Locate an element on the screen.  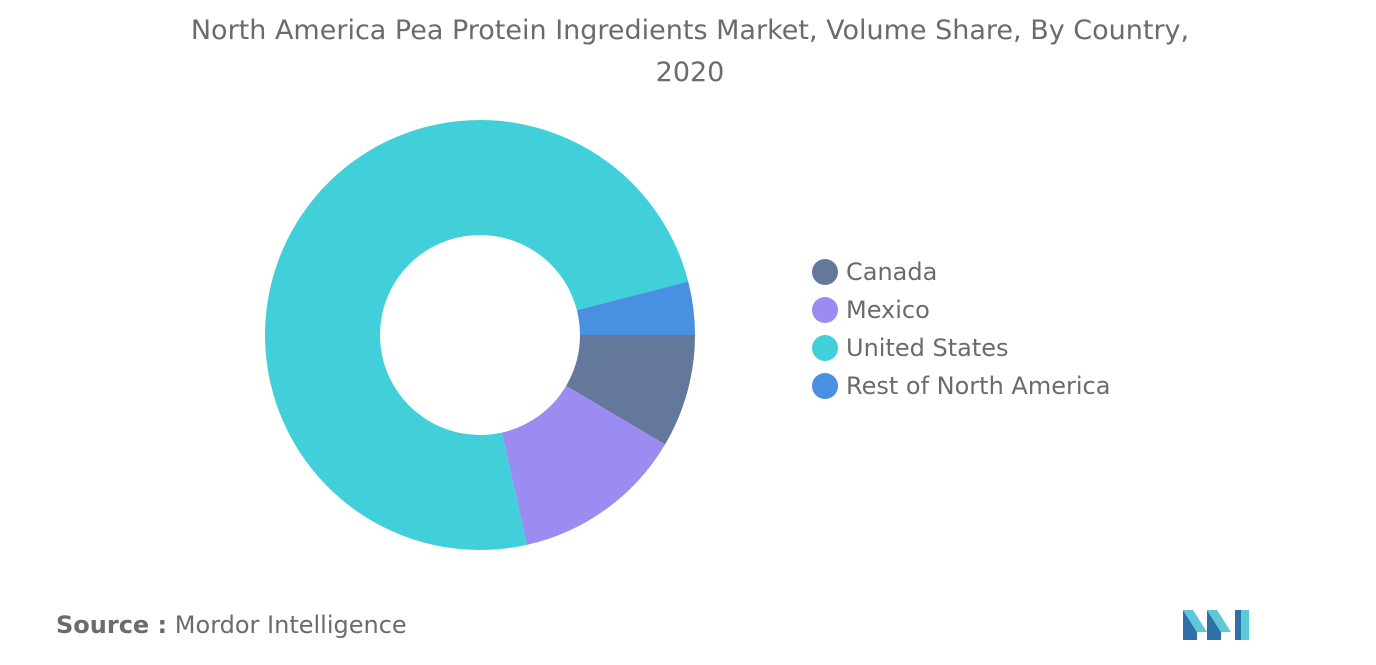
slice-canada is located at coordinates (630, 390).